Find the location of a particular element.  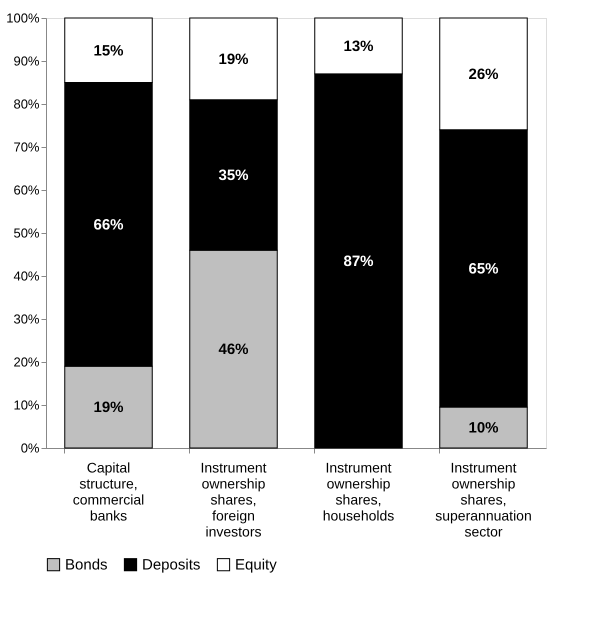

legend-label: Bonds is located at coordinates (86, 565).